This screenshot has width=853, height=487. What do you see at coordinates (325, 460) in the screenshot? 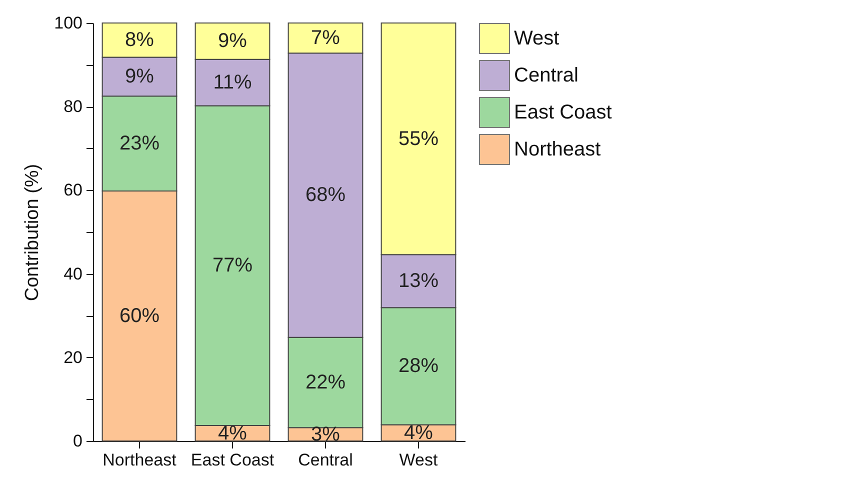
I see `x-tick-label: Central` at bounding box center [325, 460].